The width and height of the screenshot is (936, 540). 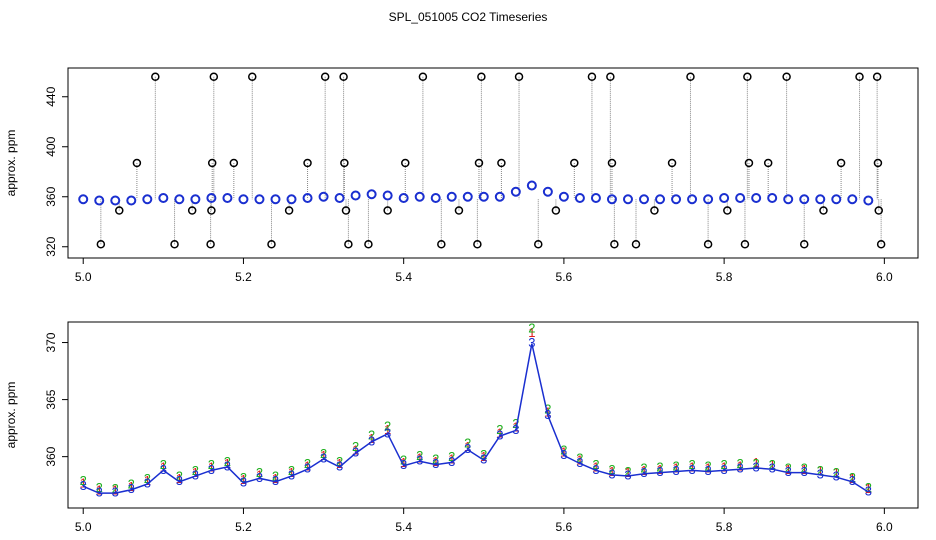 What do you see at coordinates (51, 96) in the screenshot?
I see `y-tick-label: 440` at bounding box center [51, 96].